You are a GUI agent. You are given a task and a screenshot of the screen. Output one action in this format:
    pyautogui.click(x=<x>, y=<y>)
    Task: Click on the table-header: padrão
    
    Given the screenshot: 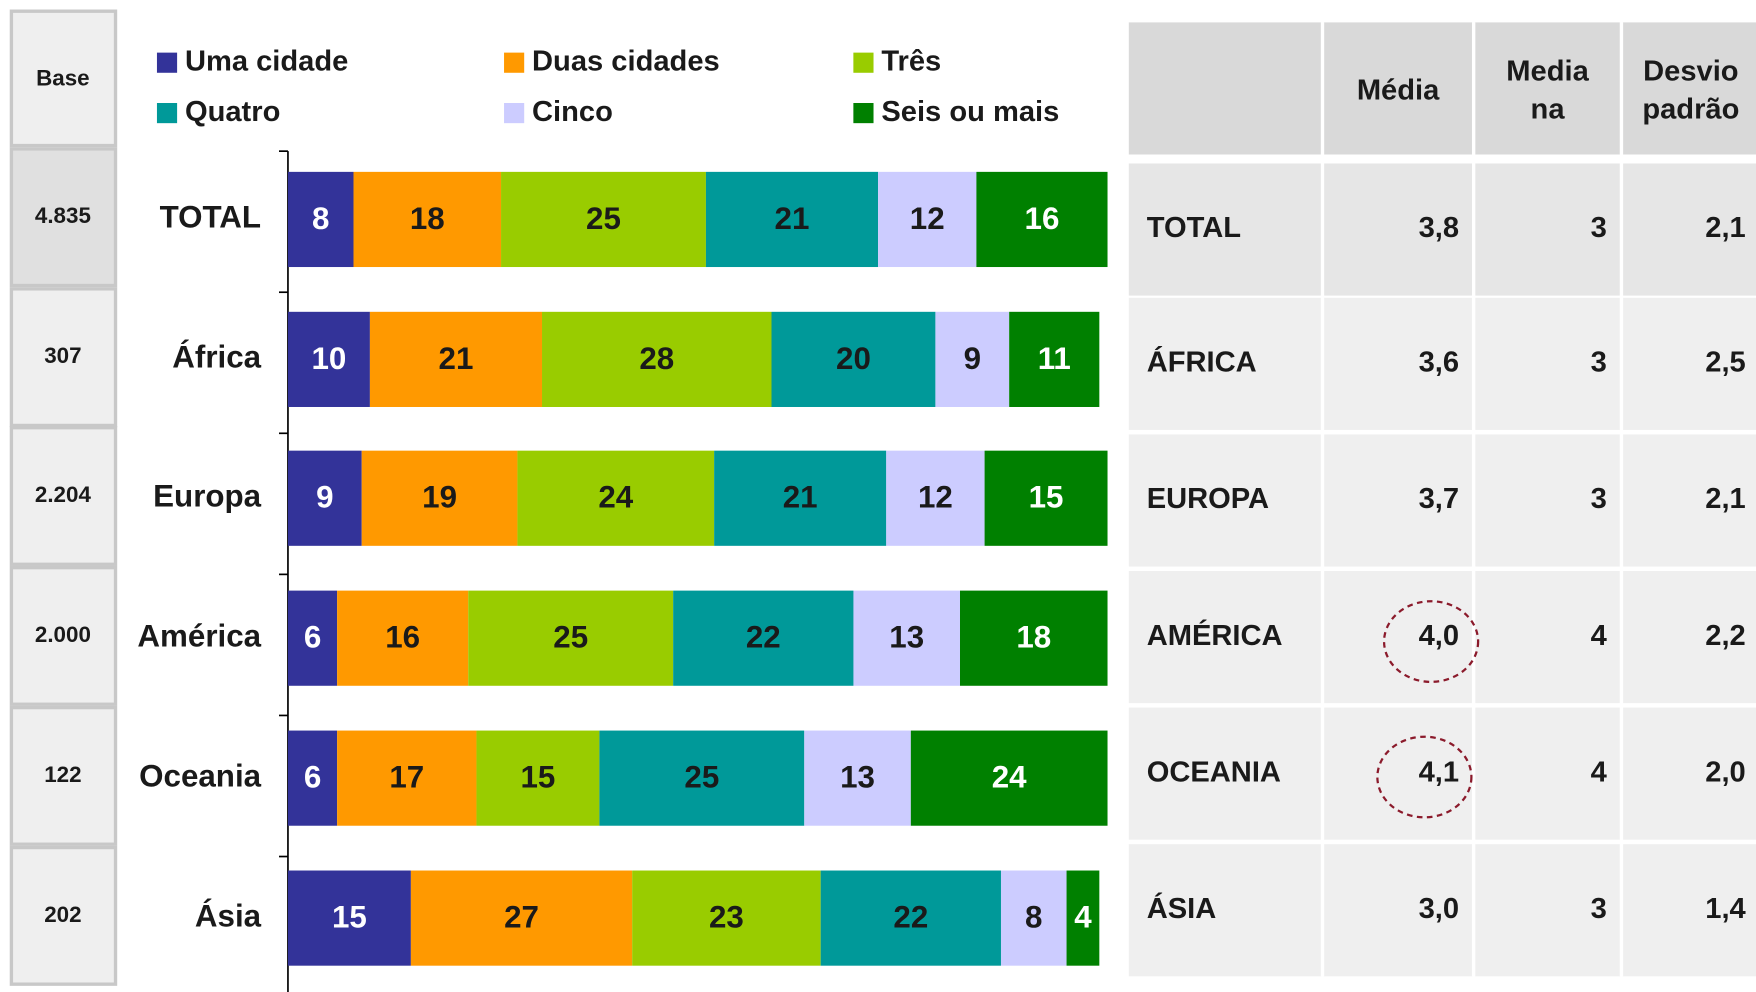 What is the action you would take?
    pyautogui.click(x=1690, y=110)
    